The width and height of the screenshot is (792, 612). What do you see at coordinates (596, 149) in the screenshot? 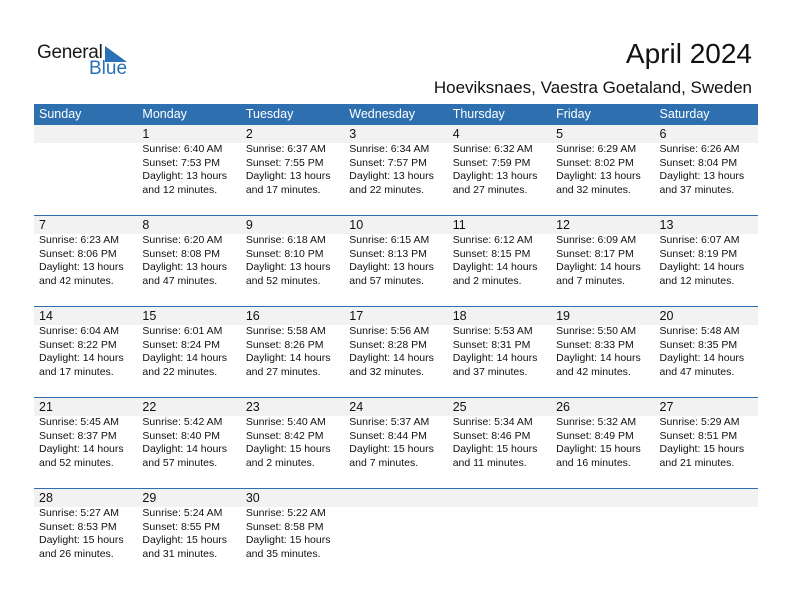
I see `sunrise-text: Sunrise: 6:29 AM` at bounding box center [596, 149].